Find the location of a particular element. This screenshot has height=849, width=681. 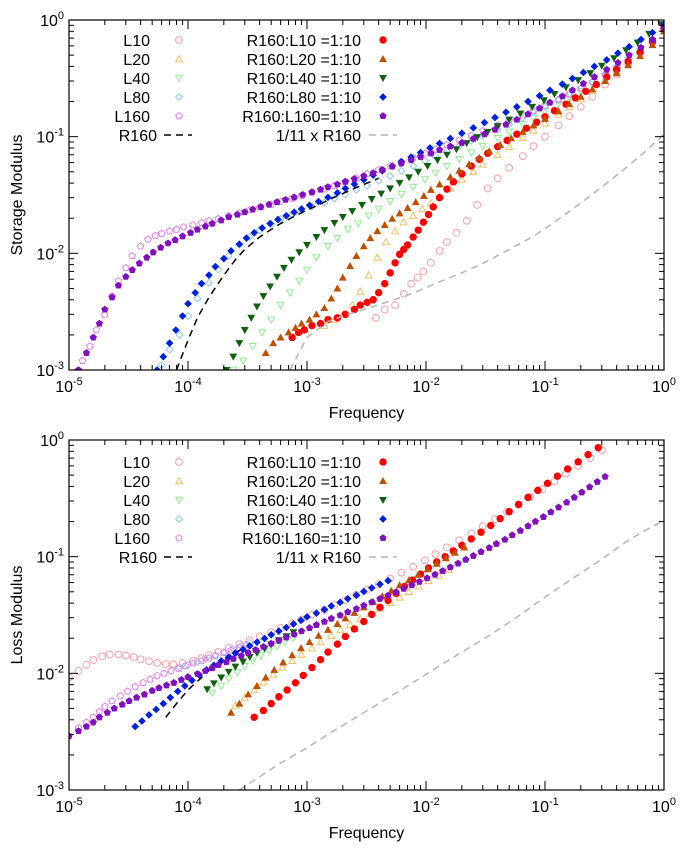

x-tick-label: 10⁻¹ is located at coordinates (545, 386).